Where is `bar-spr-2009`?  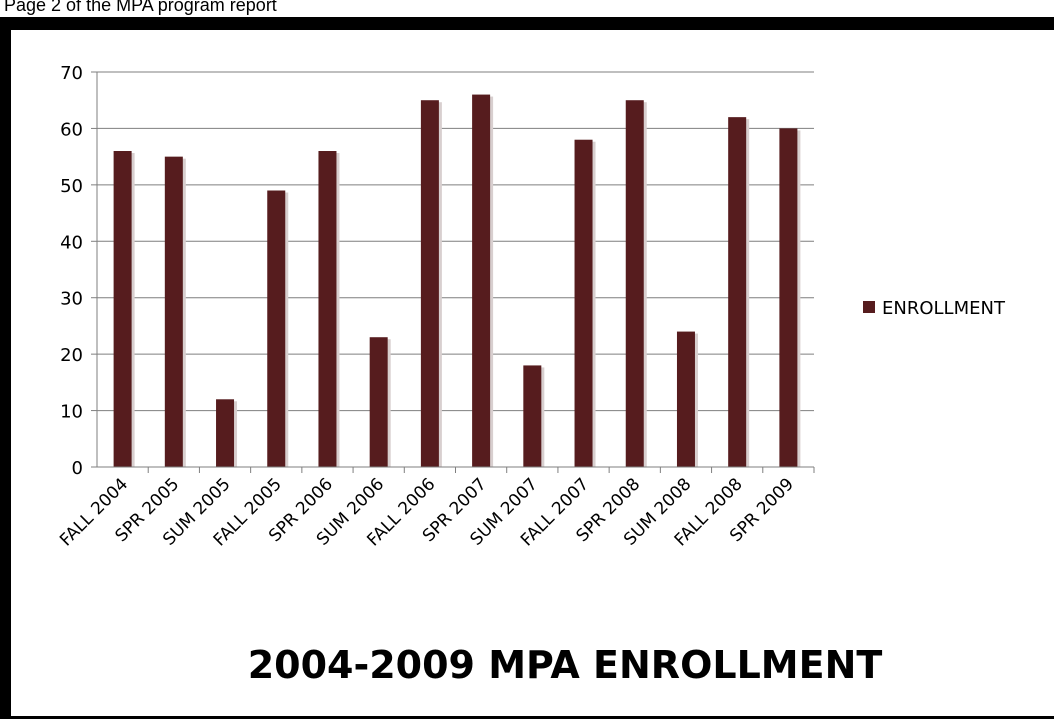
bar-spr-2009 is located at coordinates (788, 297).